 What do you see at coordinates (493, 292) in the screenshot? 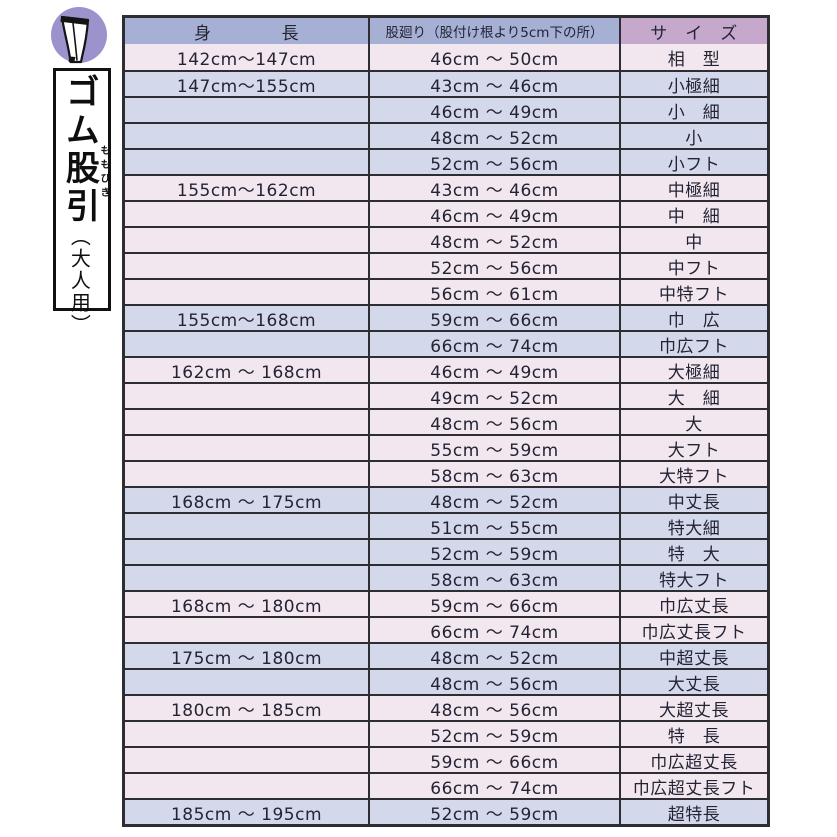
I see `cell-waist: 56cm ～ 61cm` at bounding box center [493, 292].